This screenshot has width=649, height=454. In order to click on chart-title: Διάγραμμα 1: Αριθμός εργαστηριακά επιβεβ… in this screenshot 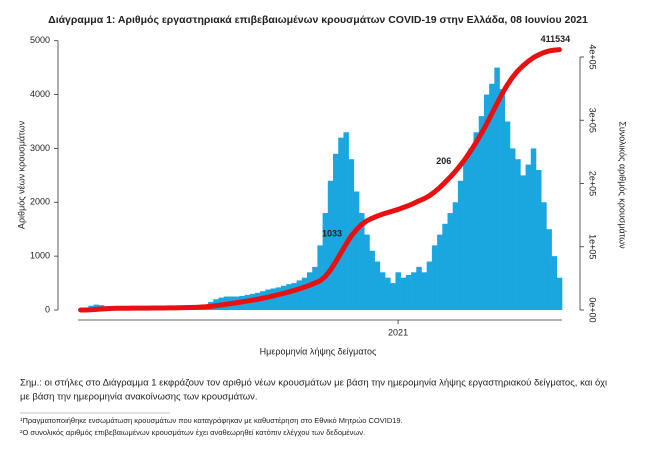, I will do `click(318, 20)`.